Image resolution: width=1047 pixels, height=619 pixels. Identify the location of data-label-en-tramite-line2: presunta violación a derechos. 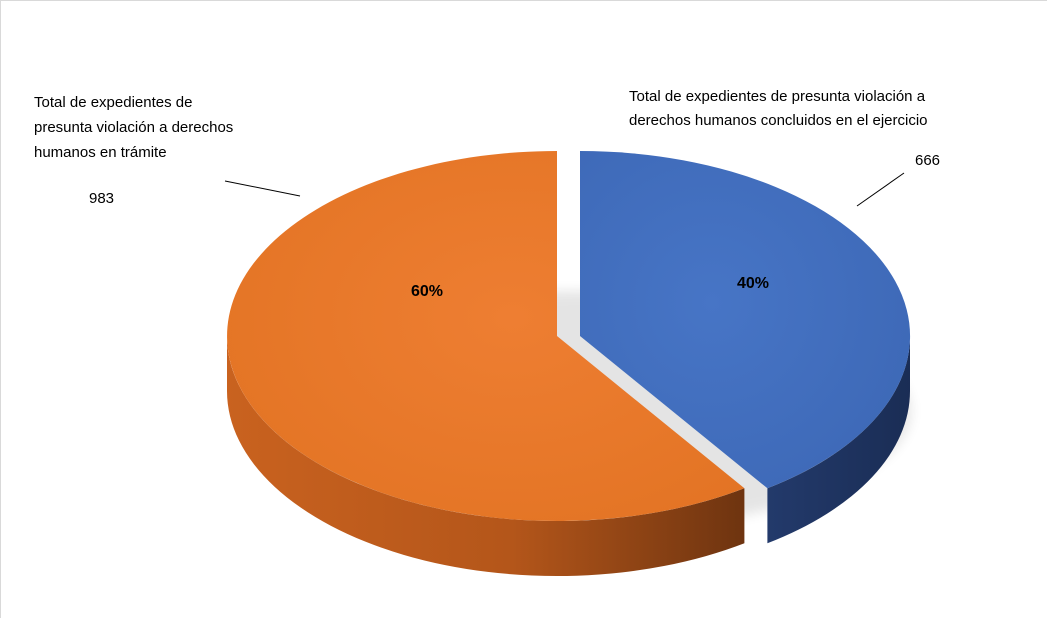
(133, 127).